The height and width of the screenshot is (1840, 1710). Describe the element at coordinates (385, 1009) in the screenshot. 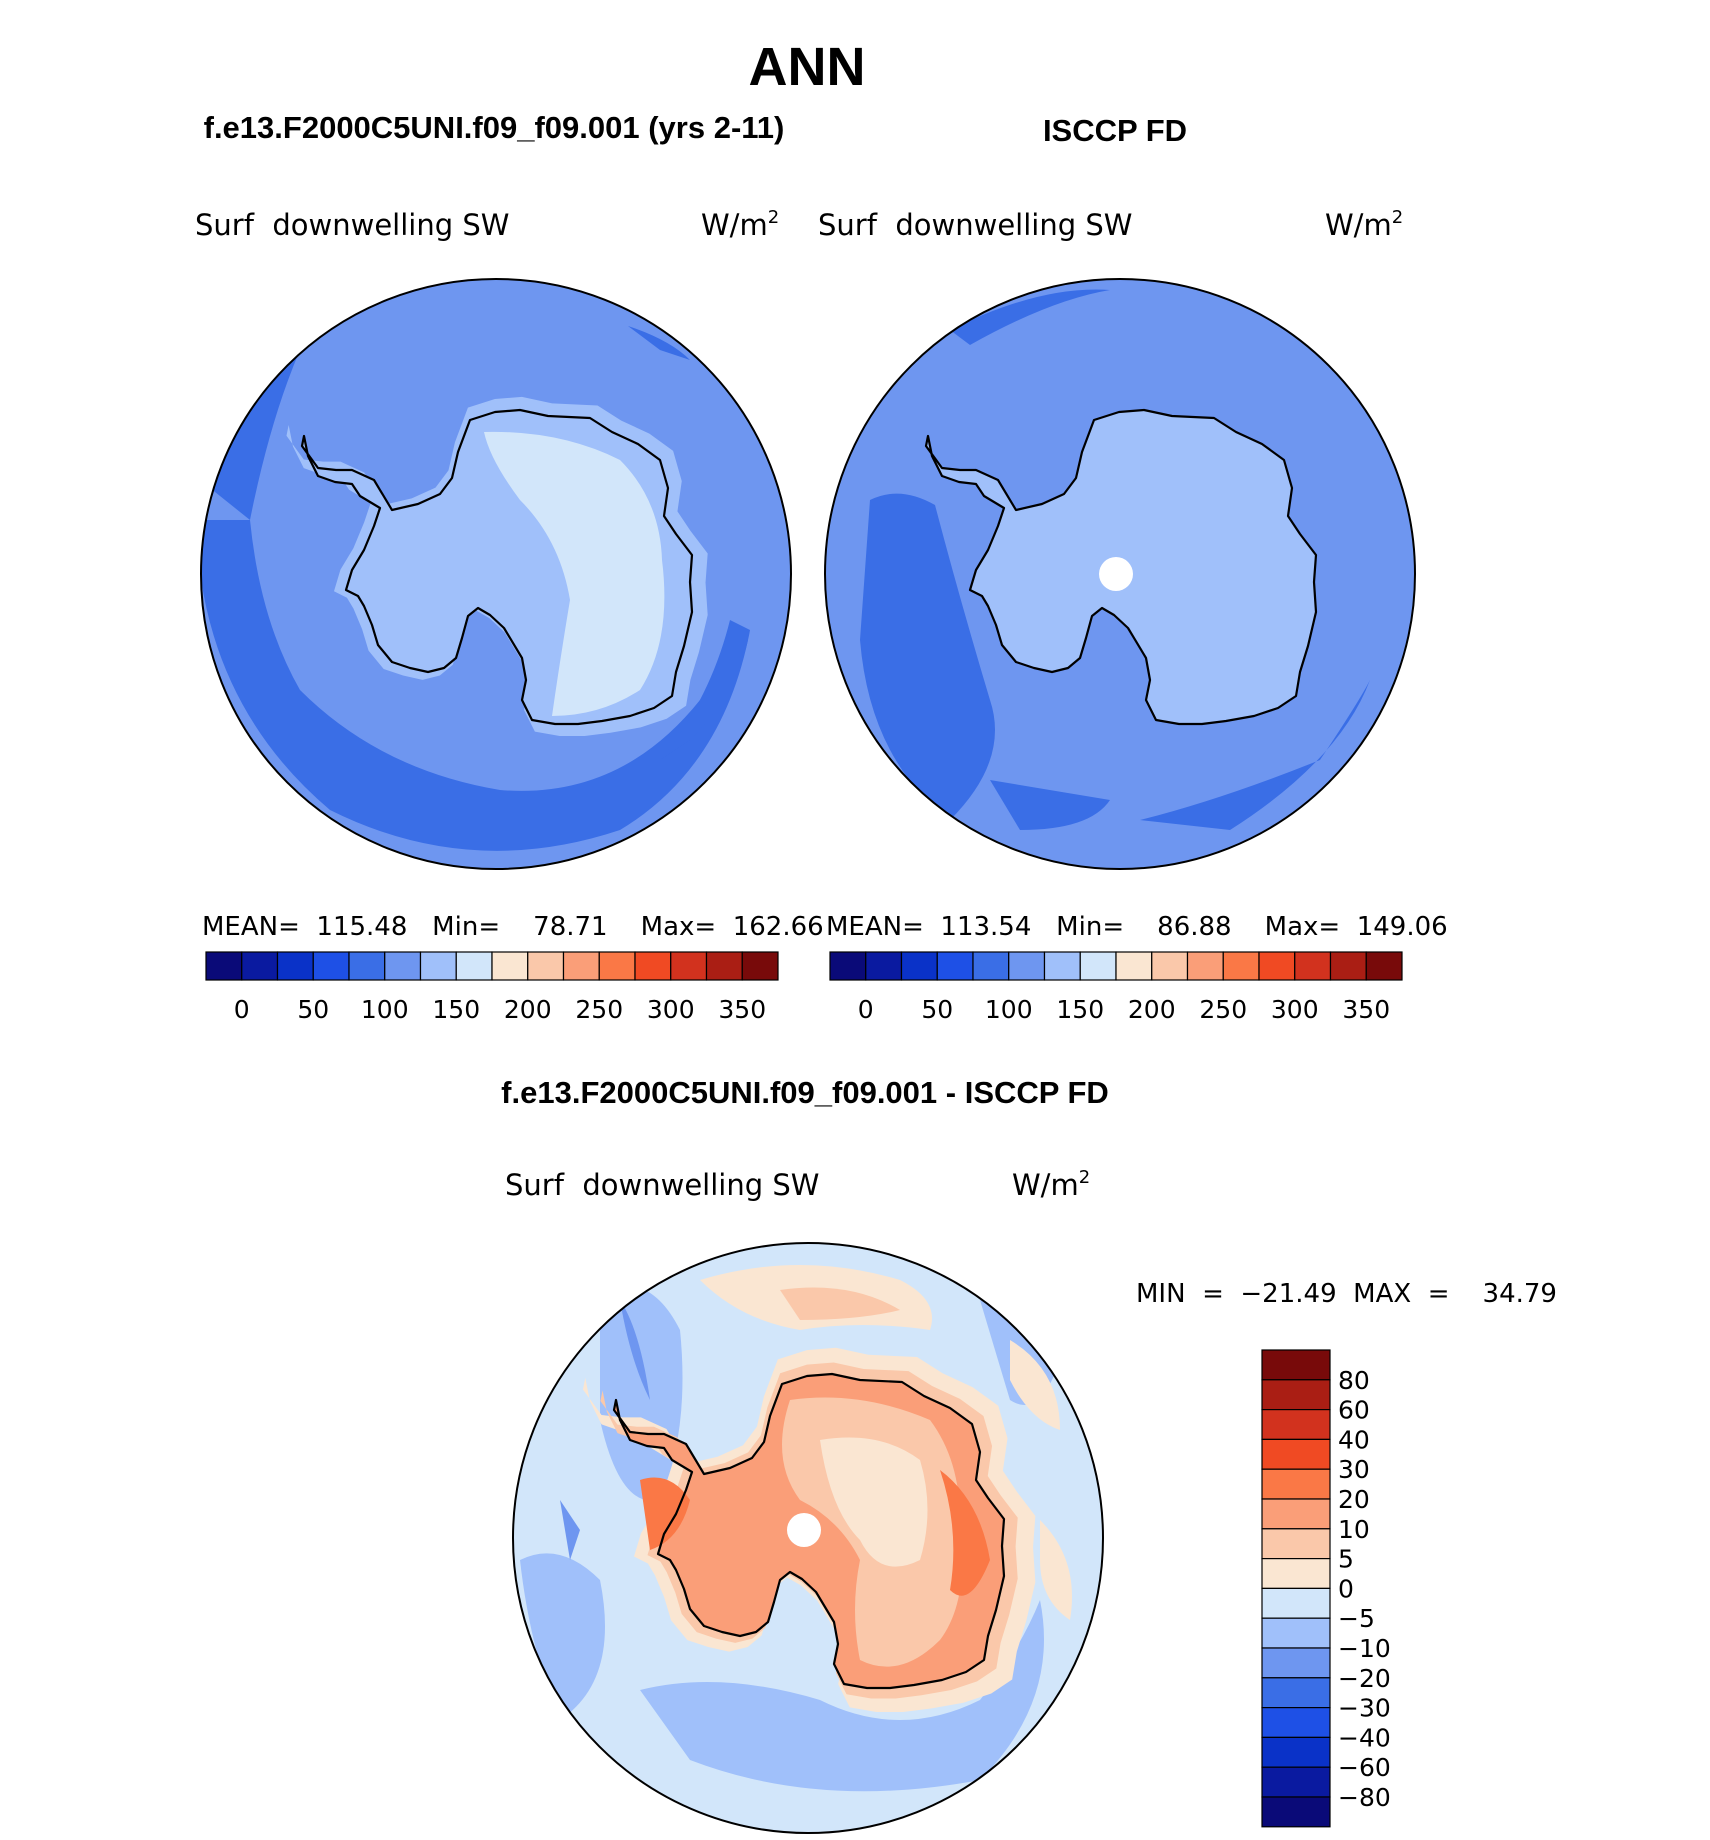

I see `model-colorbar-tick-label: 100` at that location.